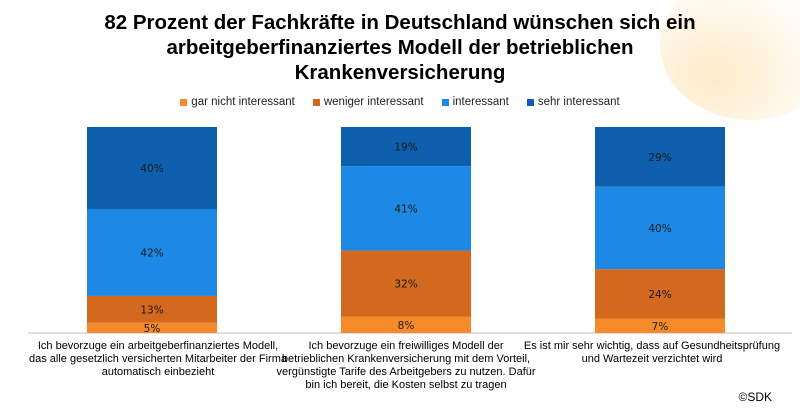 This screenshot has width=800, height=410. I want to click on data-label-1-4: 40%, so click(151, 169).